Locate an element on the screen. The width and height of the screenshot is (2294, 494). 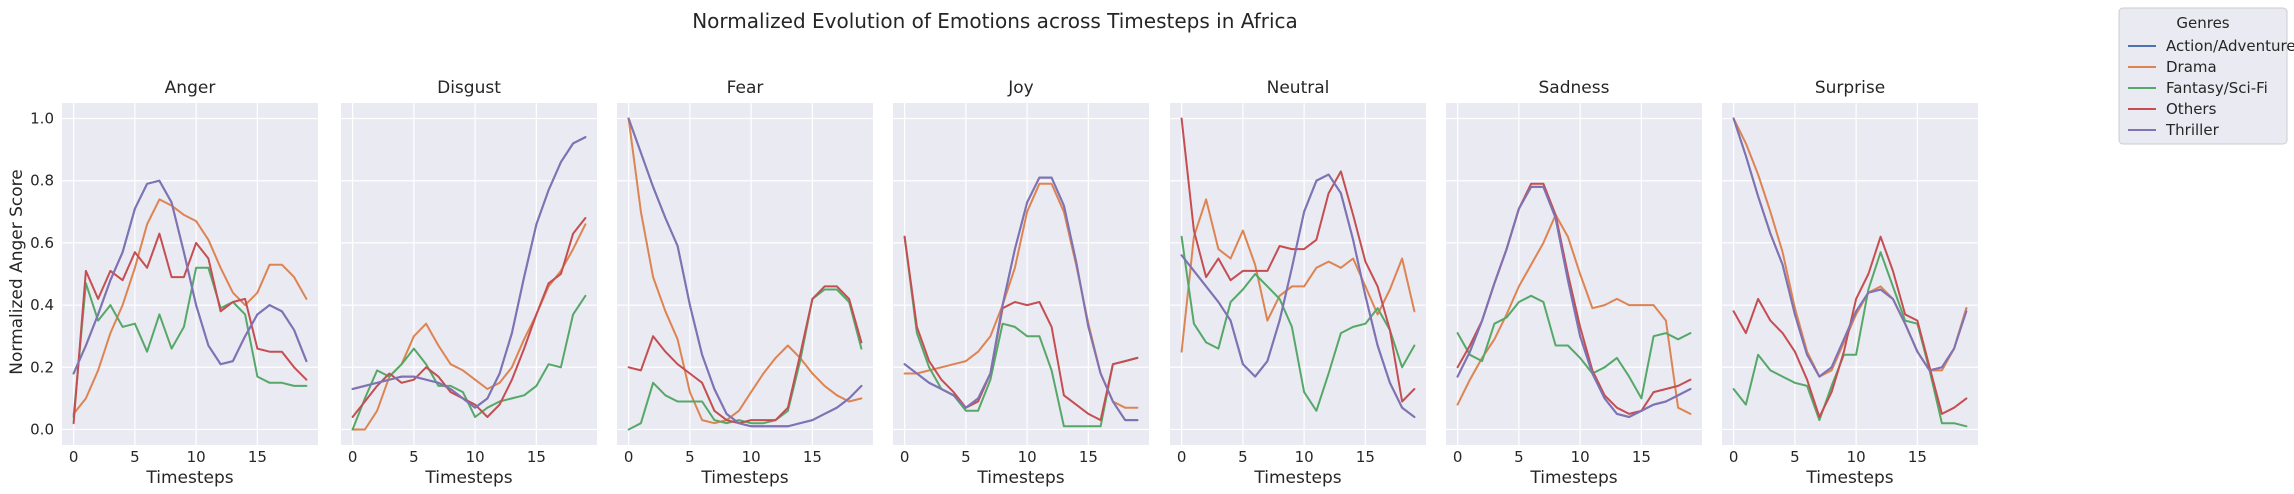
y-tick-label: 0.2 is located at coordinates (42, 367).